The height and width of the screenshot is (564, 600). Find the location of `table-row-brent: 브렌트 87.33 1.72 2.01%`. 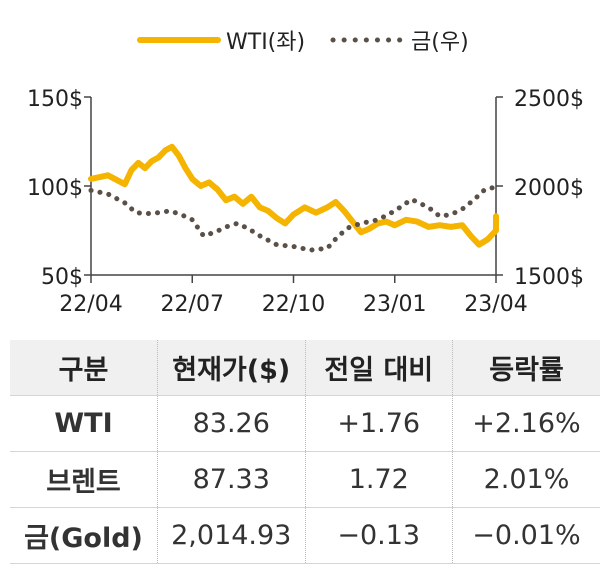

table-row-brent: 브렌트 87.33 1.72 2.01% is located at coordinates (305, 480).